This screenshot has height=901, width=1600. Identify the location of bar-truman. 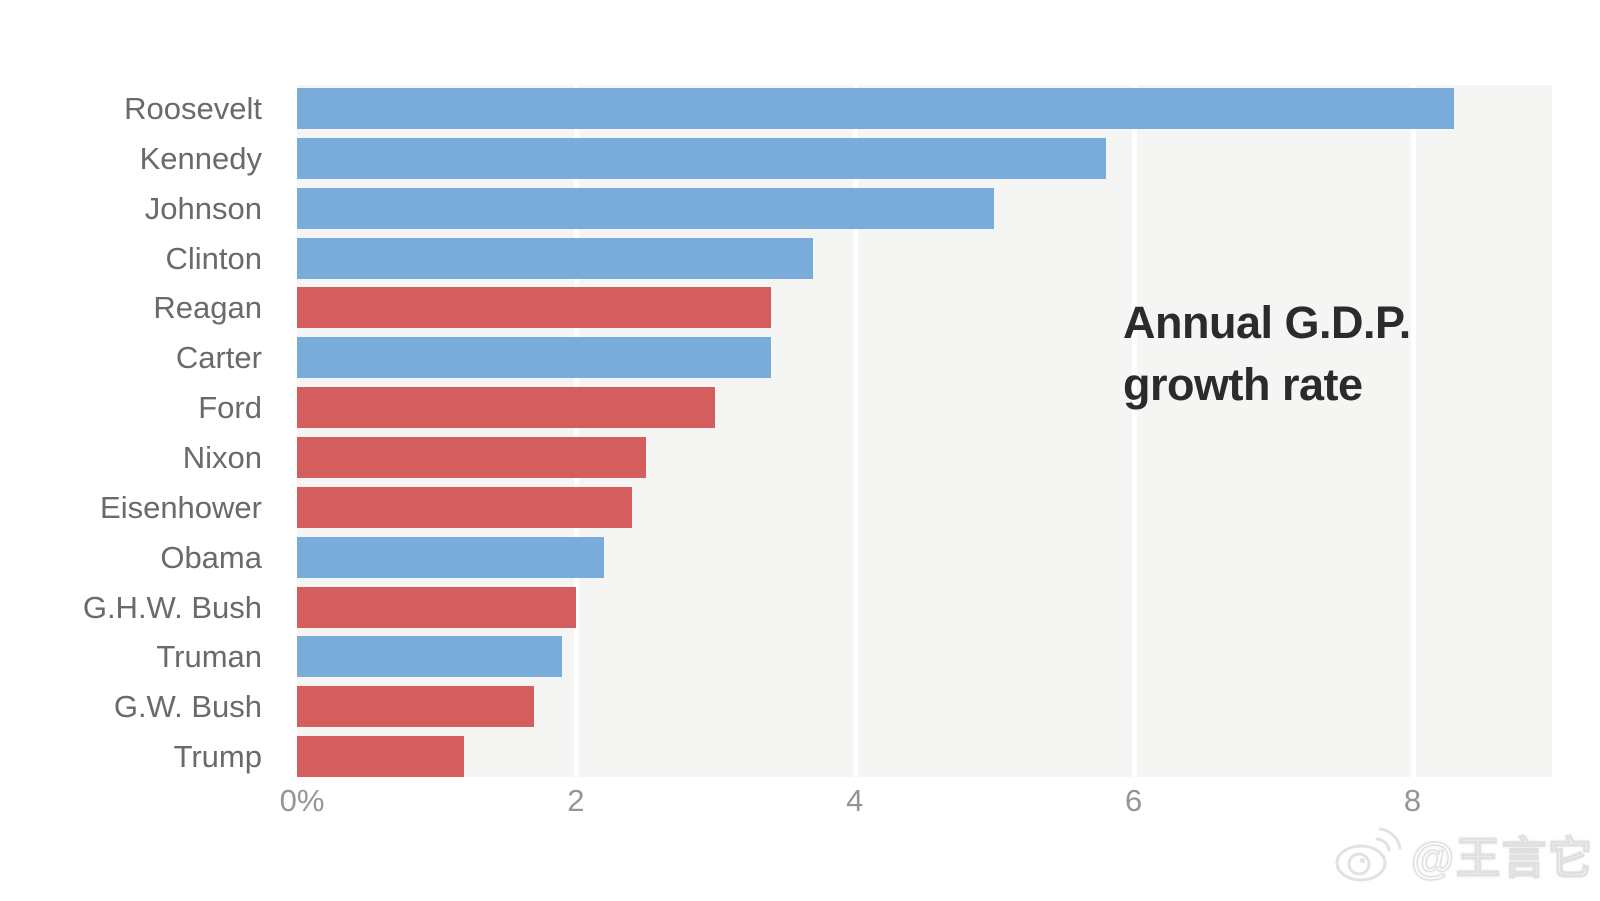
(429, 657).